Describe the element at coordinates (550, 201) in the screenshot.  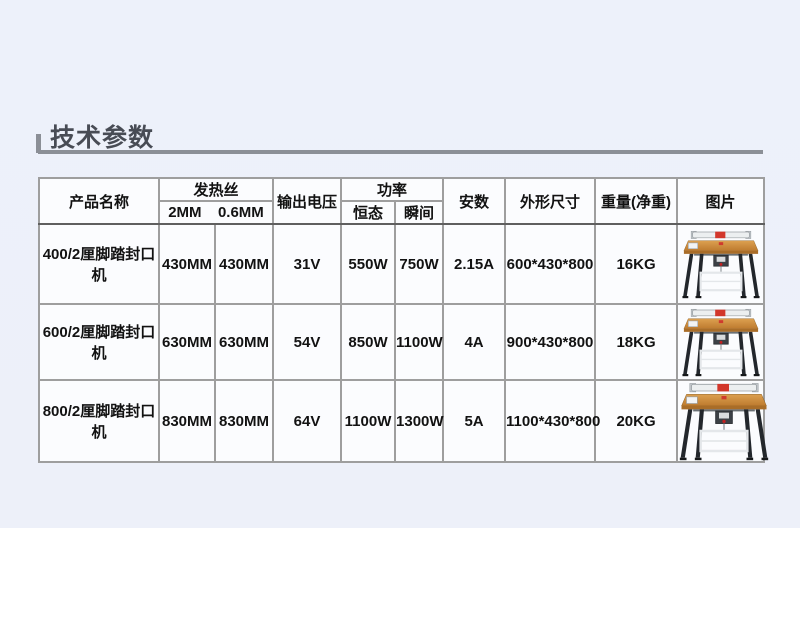
I see `col-header-dimensions: 外形尺寸` at that location.